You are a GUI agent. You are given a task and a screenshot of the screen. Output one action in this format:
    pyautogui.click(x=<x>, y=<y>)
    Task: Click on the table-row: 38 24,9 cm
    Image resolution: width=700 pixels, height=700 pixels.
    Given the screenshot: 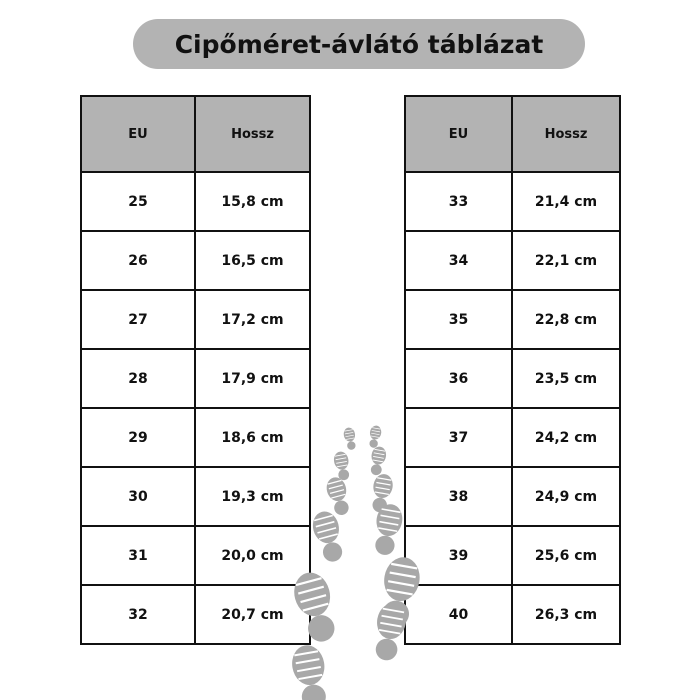 What is the action you would take?
    pyautogui.click(x=512, y=496)
    